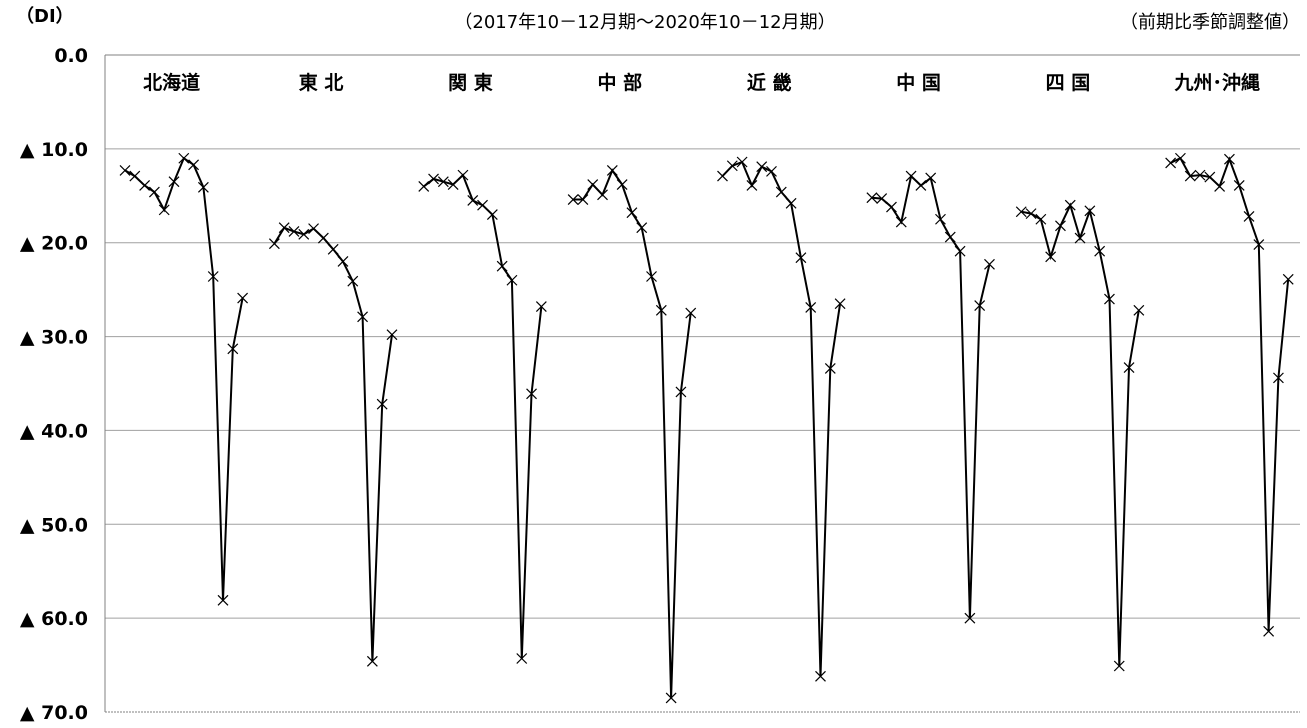 Image resolution: width=1307 pixels, height=728 pixels. Describe the element at coordinates (54, 713) in the screenshot. I see `y-tick-label: ▲ 70.0` at that location.